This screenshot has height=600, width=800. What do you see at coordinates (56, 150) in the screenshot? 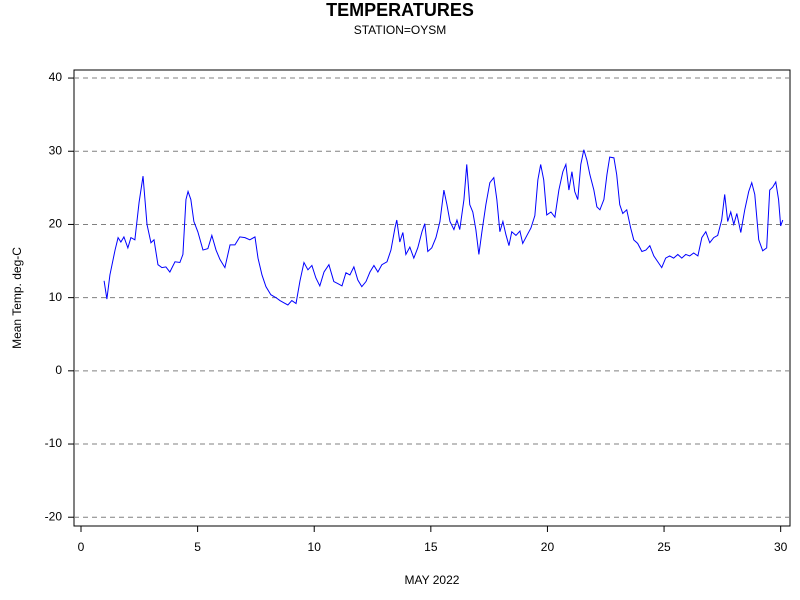
I see `y-tick-label: 30` at bounding box center [56, 150].